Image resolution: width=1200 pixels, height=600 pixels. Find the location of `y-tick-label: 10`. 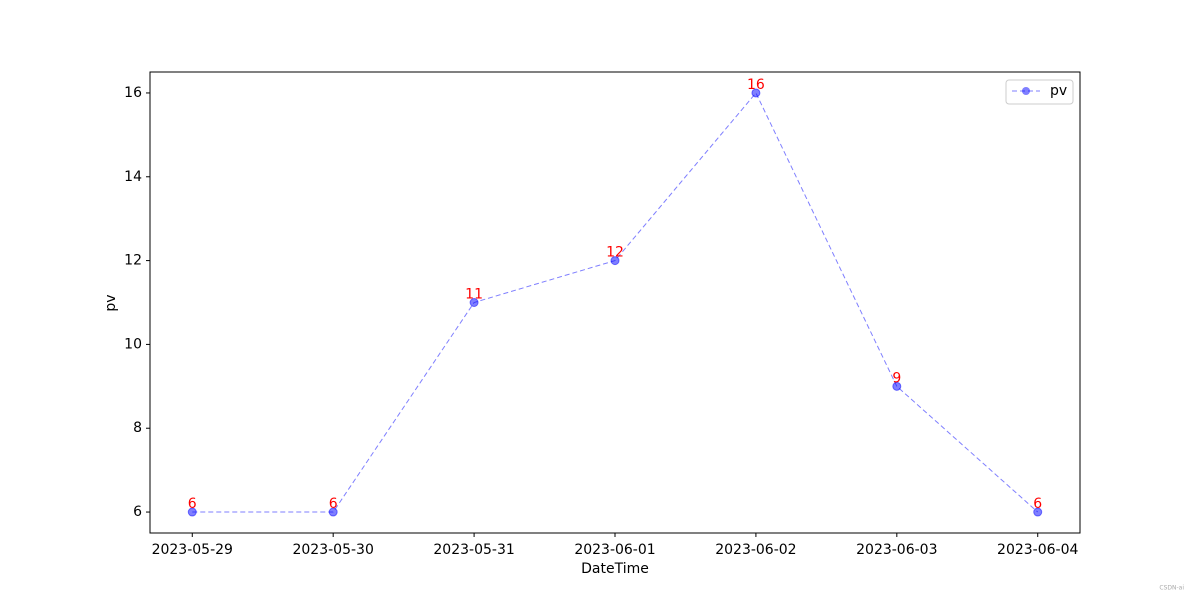

y-tick-label: 10 is located at coordinates (133, 344).